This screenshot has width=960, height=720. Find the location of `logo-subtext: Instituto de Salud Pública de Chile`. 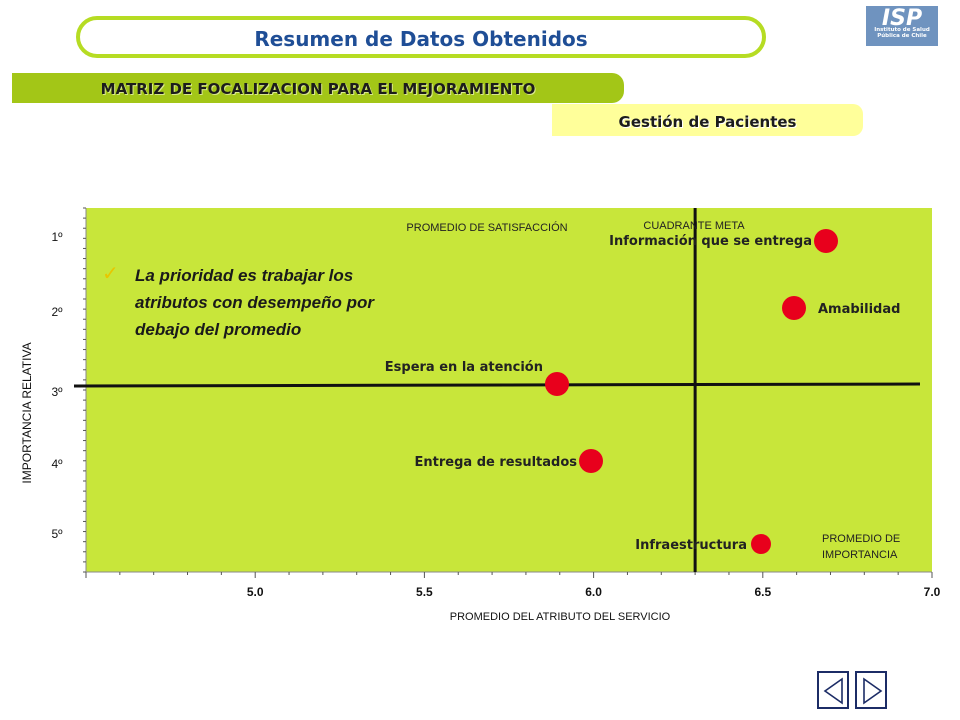

logo-subtext: Instituto de Salud Pública de Chile is located at coordinates (902, 33).